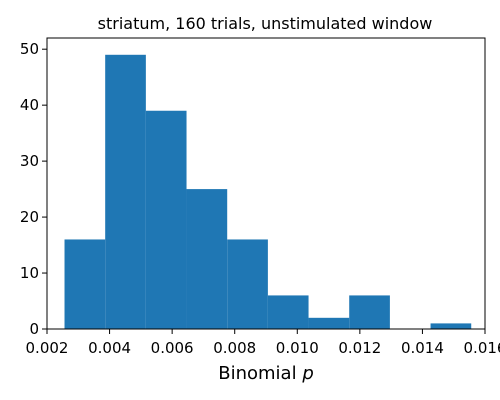 This screenshot has height=400, width=500. What do you see at coordinates (33, 189) in the screenshot?
I see `y-axis-ticks: 0 10 20 30 40 50` at bounding box center [33, 189].